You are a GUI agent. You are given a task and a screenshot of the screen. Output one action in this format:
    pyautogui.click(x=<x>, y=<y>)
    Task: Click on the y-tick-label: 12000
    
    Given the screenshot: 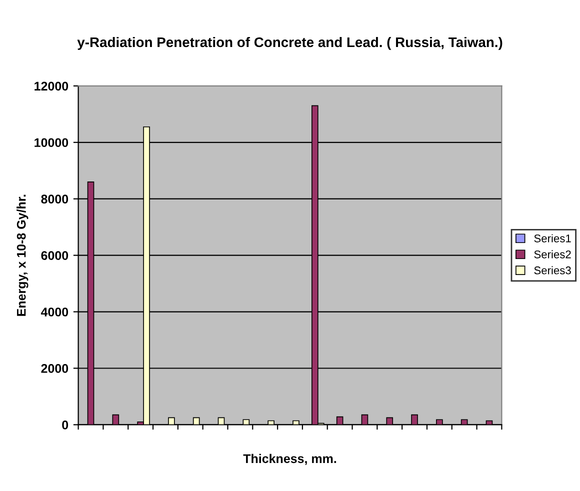 What is the action you would take?
    pyautogui.click(x=51, y=86)
    